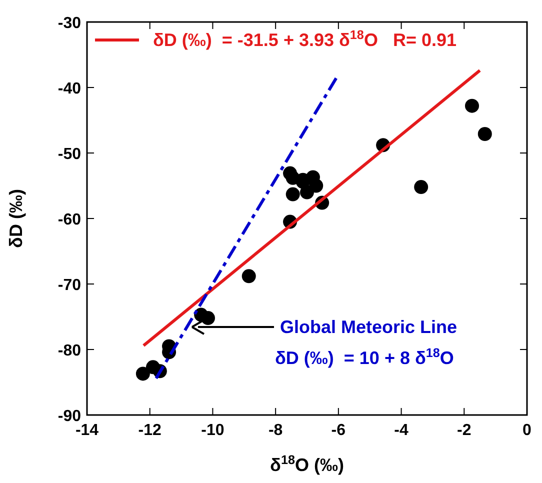 This screenshot has width=542, height=483. Describe the element at coordinates (527, 430) in the screenshot. I see `x-tick-label: 0` at that location.